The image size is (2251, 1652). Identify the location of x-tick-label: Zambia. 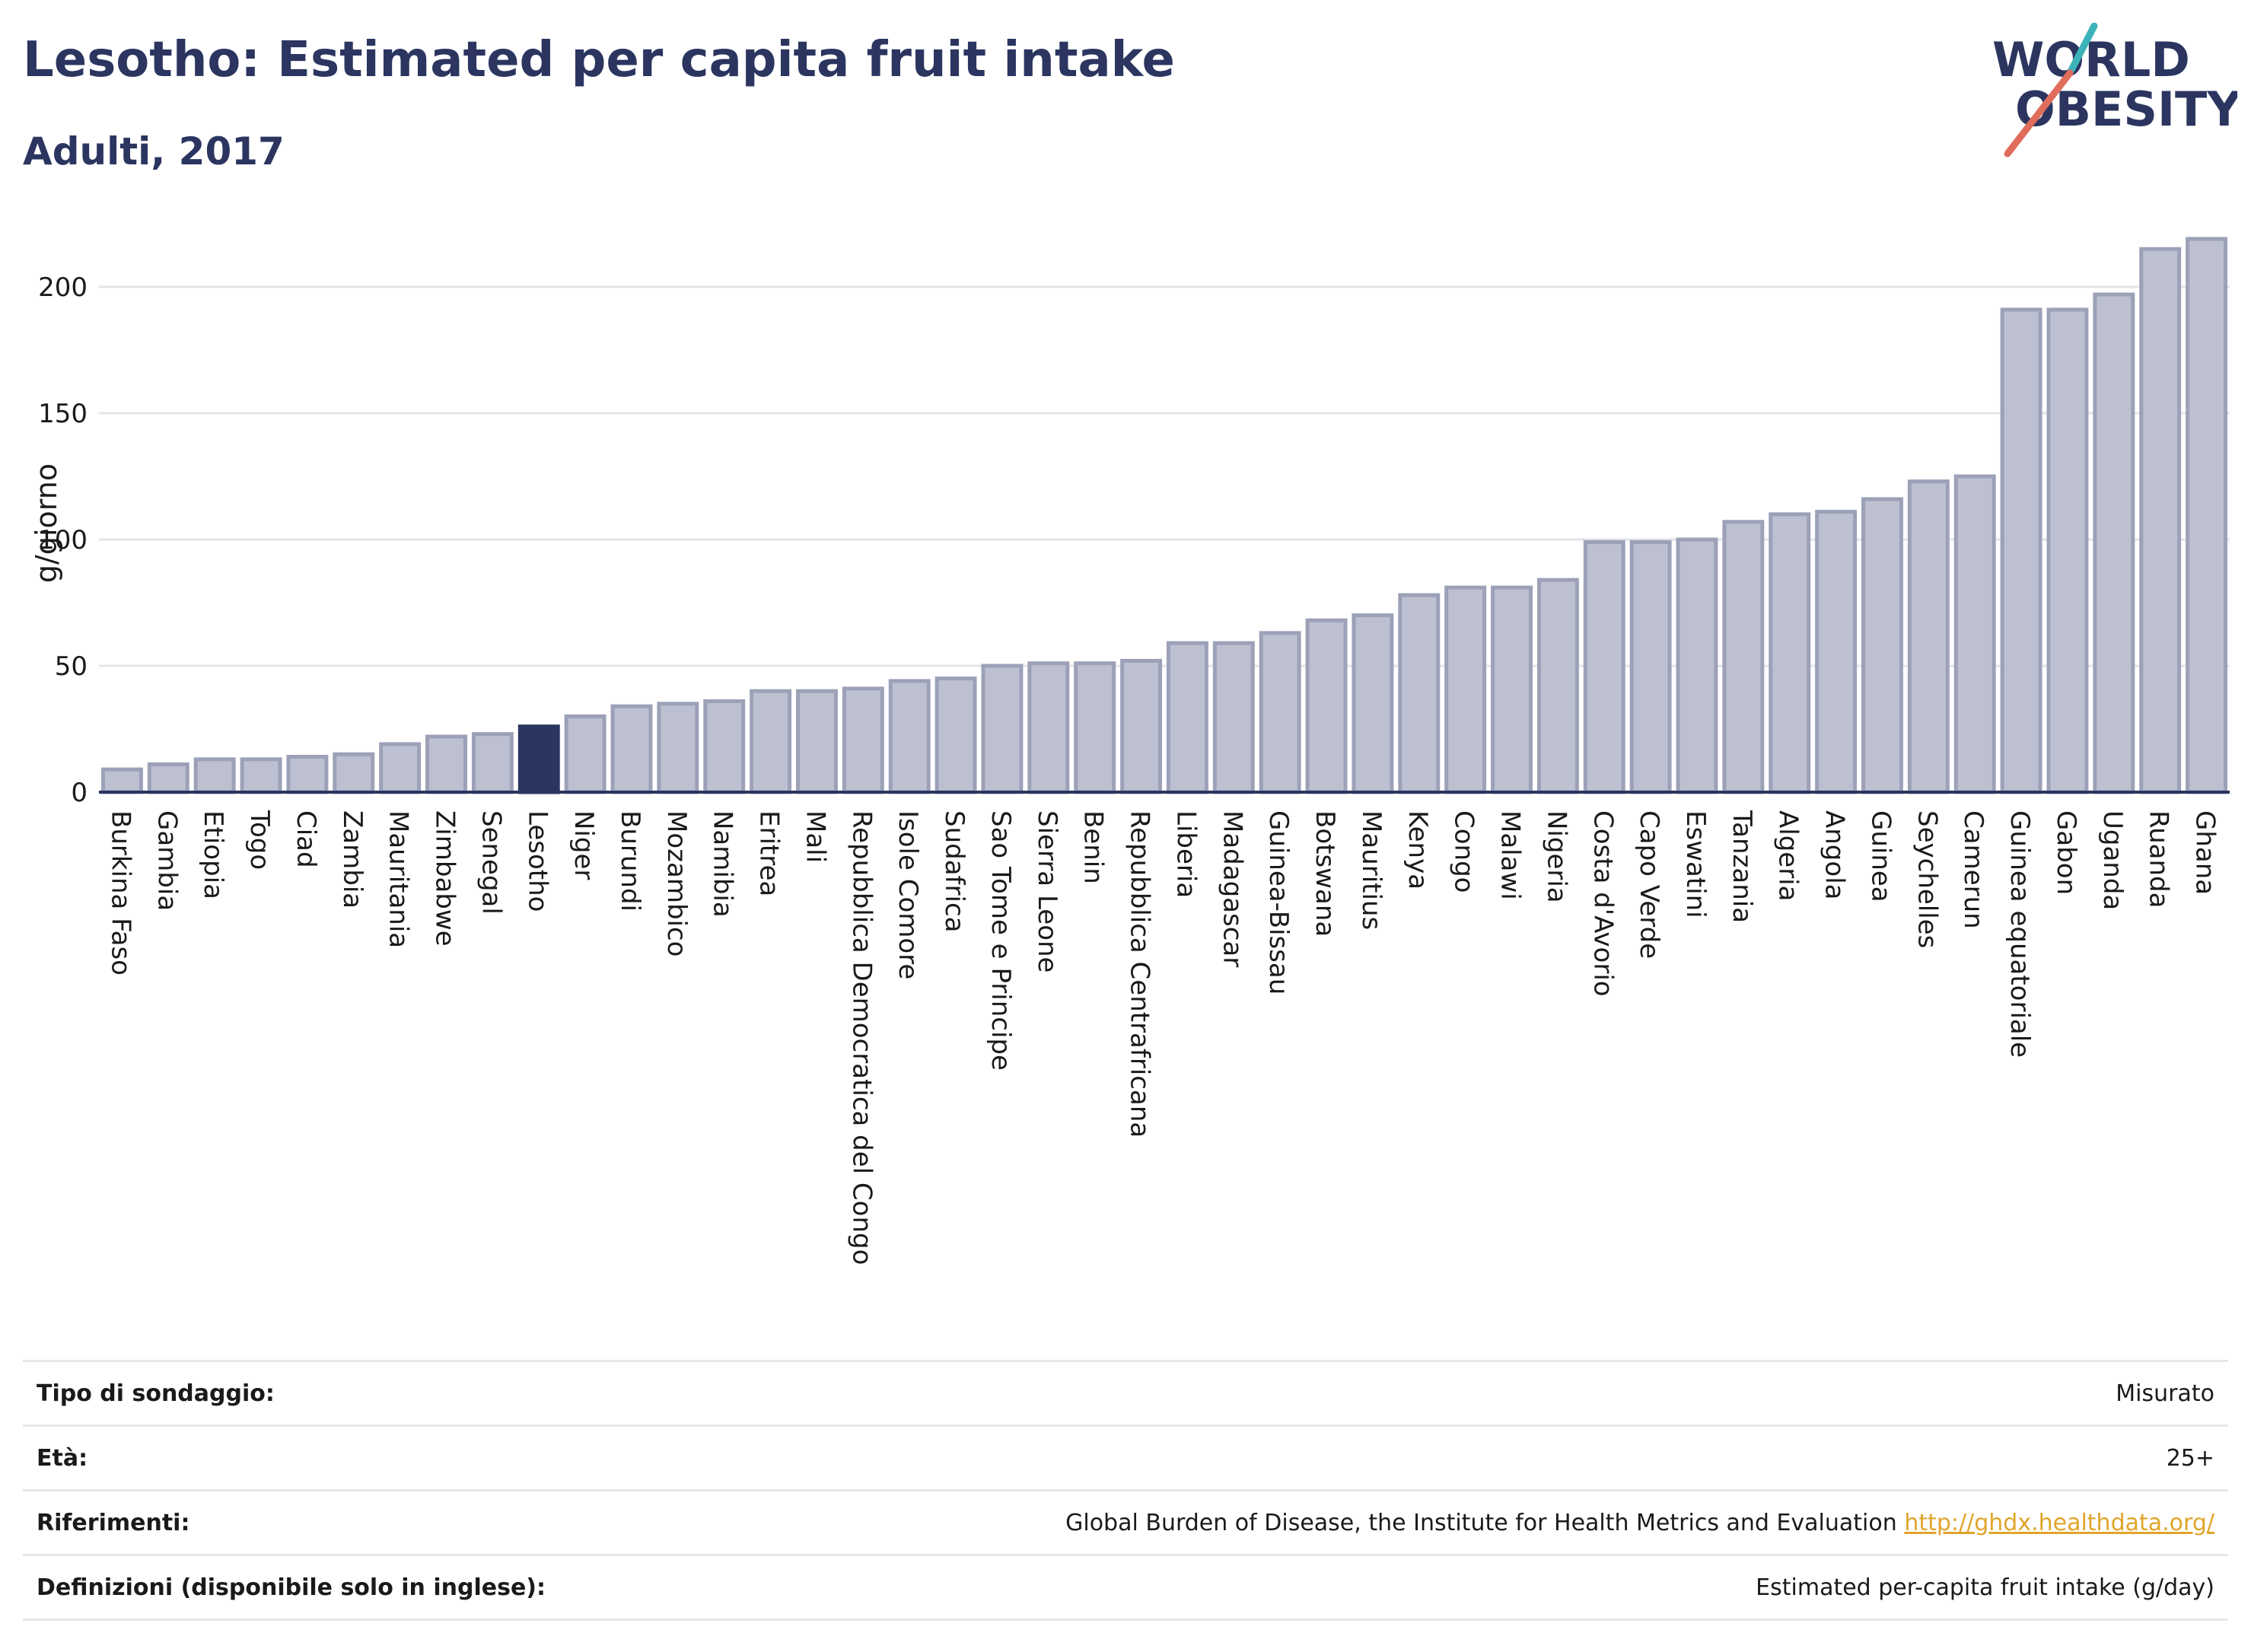
(352, 859).